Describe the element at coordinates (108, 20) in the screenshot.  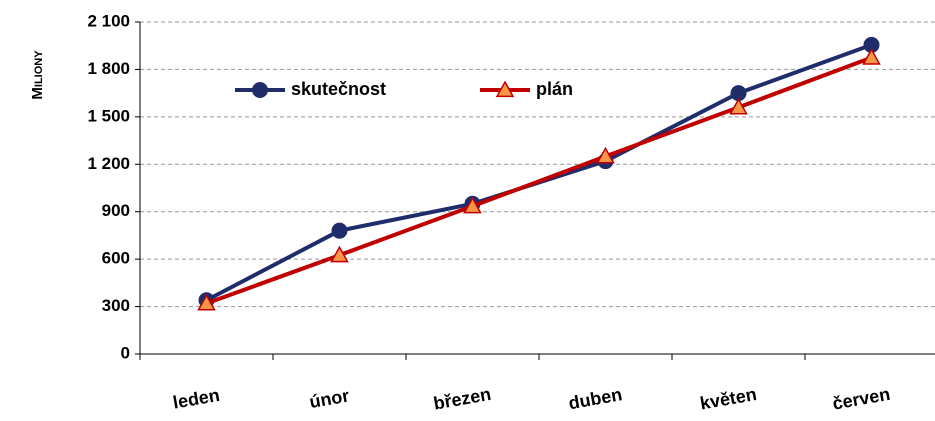
I see `y-tick-label: 2 100` at that location.